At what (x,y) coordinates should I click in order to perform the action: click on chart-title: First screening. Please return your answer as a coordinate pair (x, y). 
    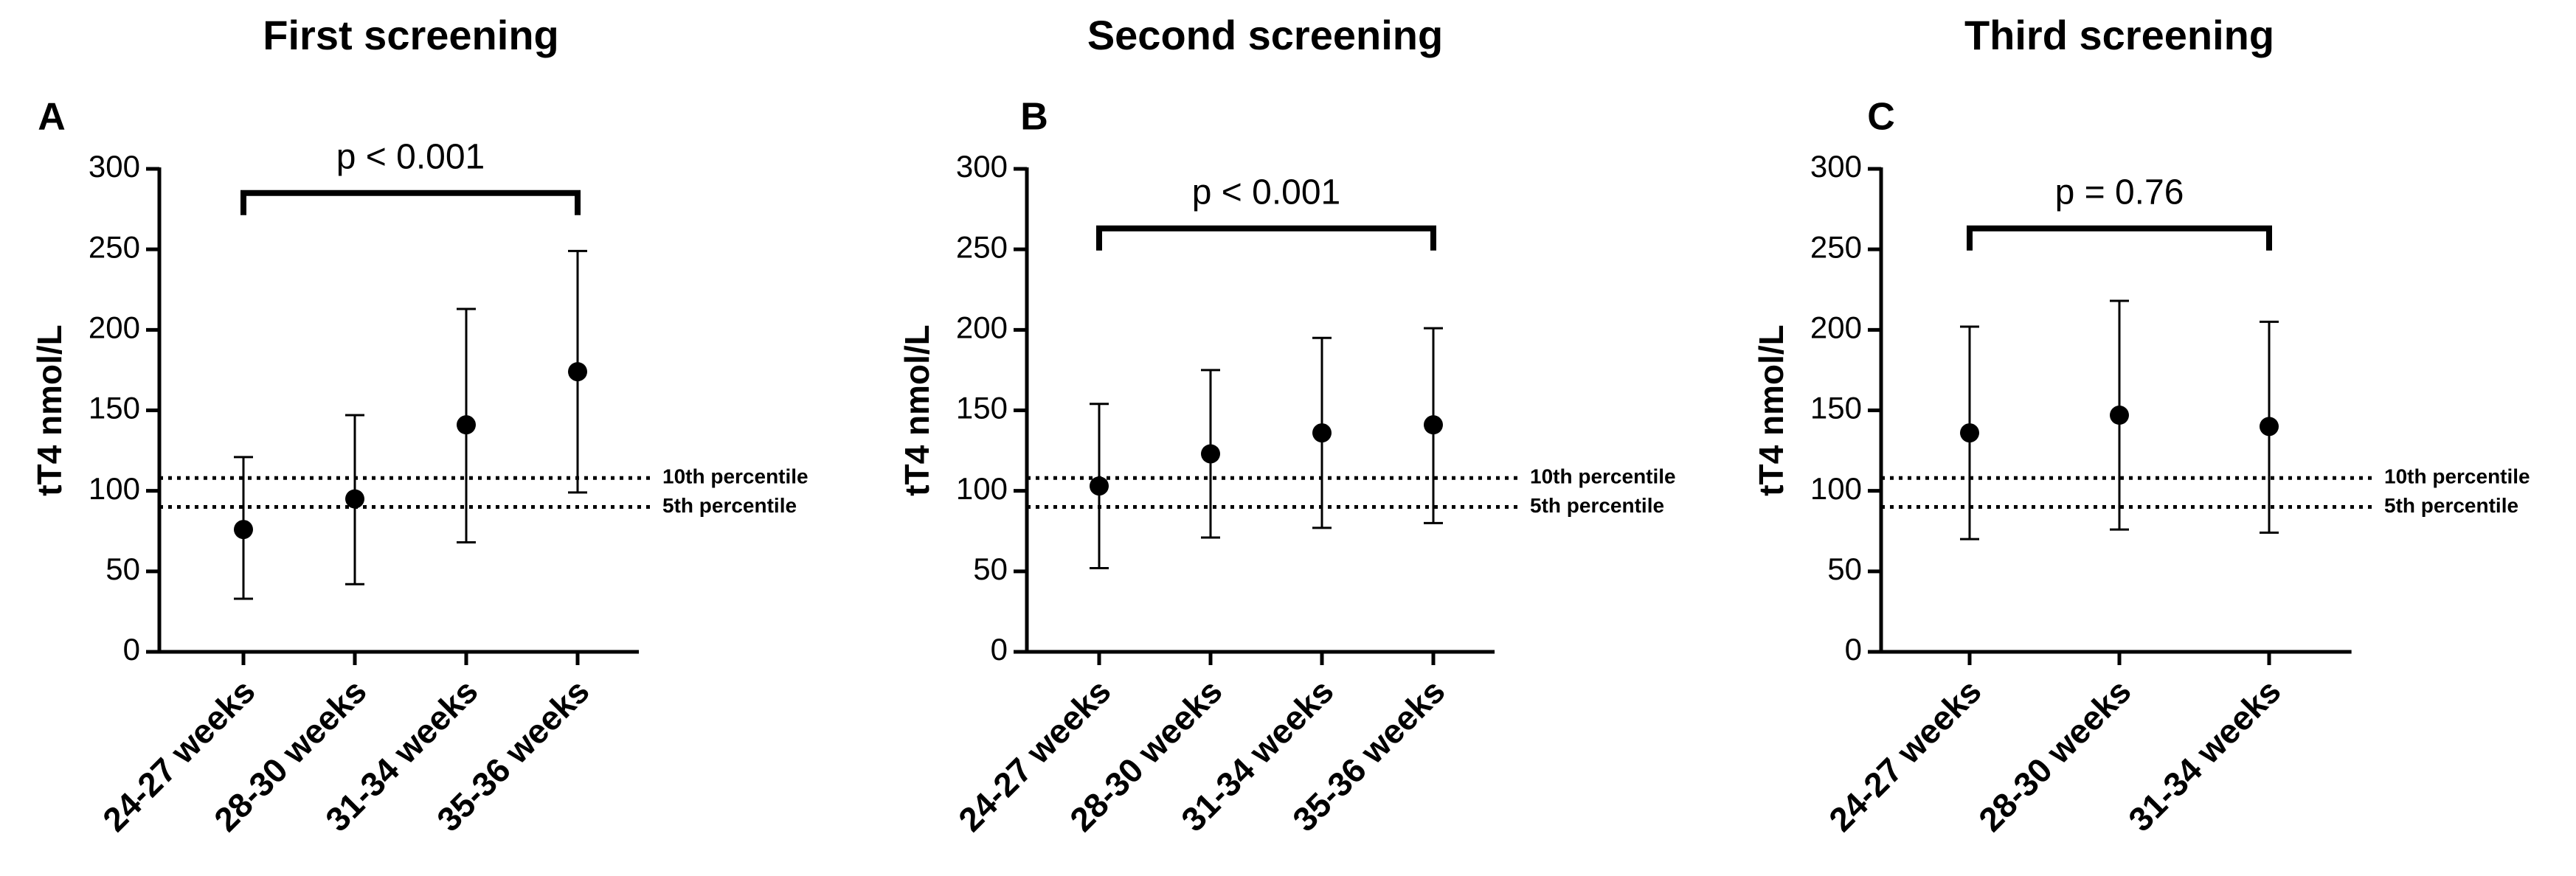
    Looking at the image, I should click on (410, 35).